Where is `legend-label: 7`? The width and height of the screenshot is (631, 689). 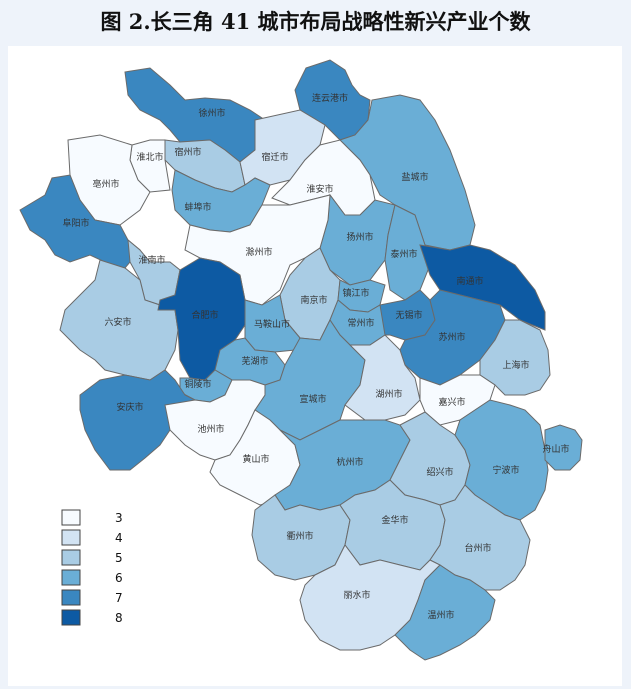 legend-label: 7 is located at coordinates (119, 598).